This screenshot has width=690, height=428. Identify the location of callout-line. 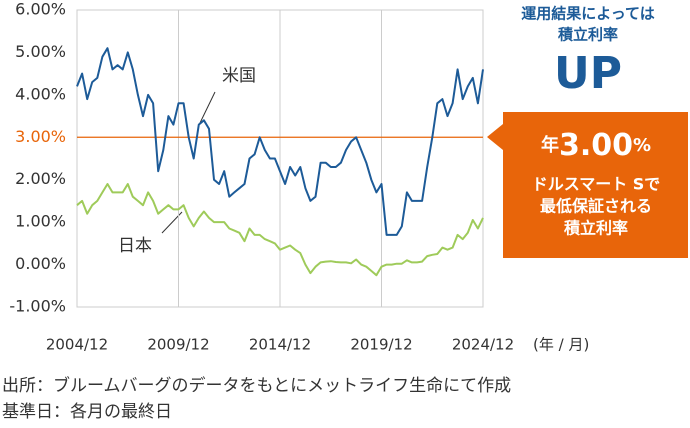
(207, 108).